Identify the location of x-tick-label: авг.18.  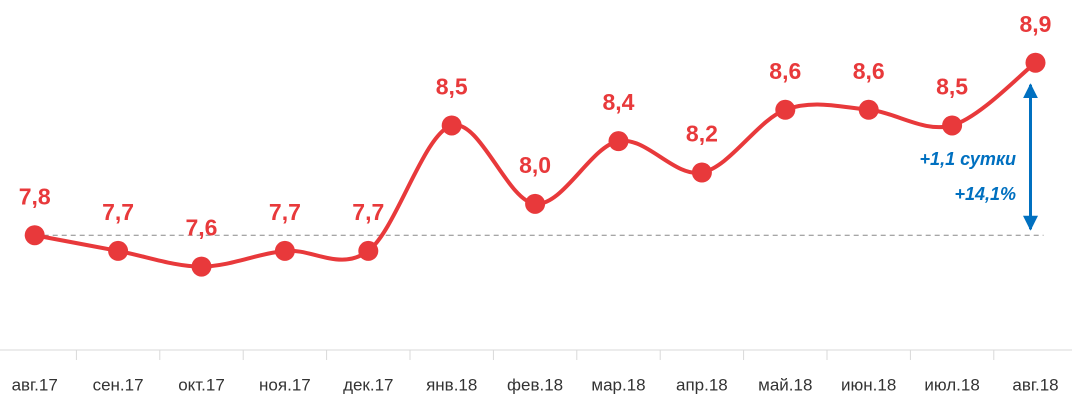
(1035, 384).